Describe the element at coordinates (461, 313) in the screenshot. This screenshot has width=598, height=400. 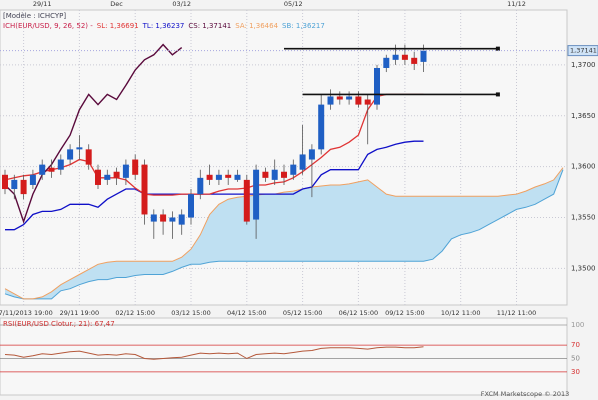
I see `x-tick-label: 10/12 11:00` at that location.